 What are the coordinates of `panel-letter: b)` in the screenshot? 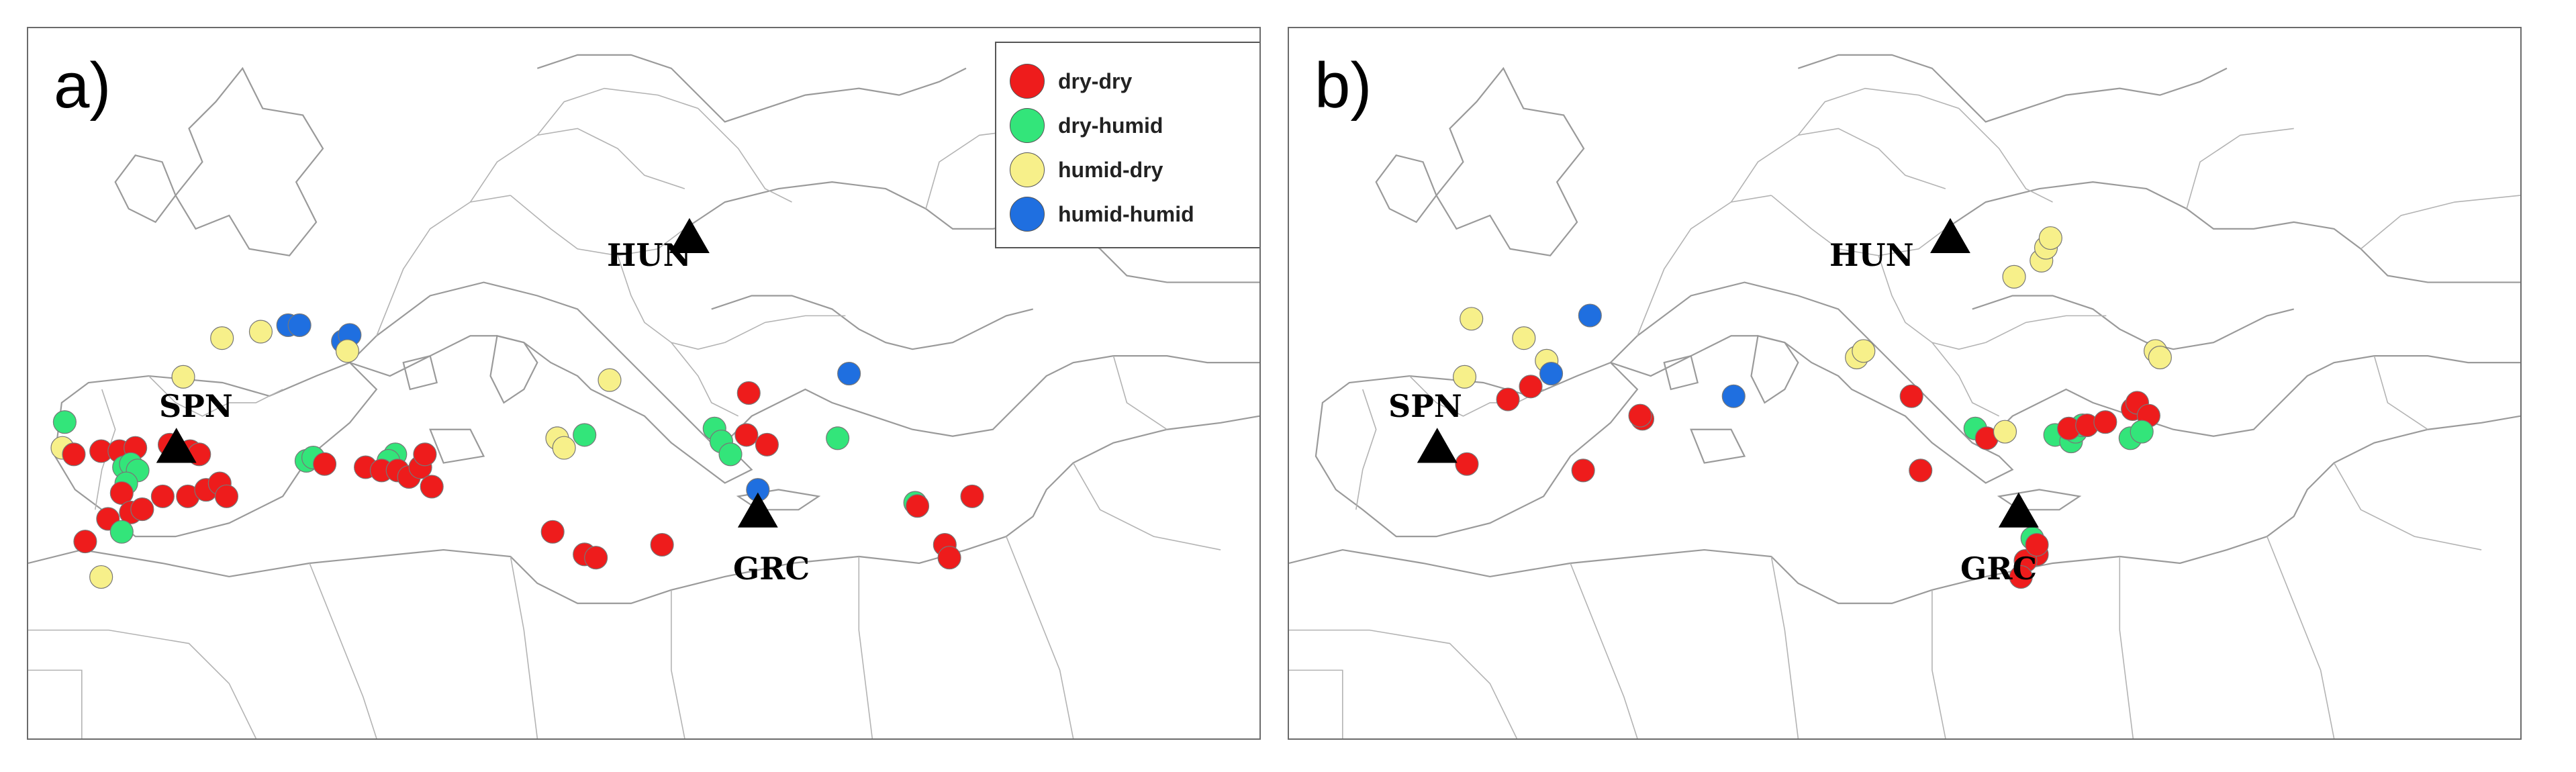 It's located at (1343, 86).